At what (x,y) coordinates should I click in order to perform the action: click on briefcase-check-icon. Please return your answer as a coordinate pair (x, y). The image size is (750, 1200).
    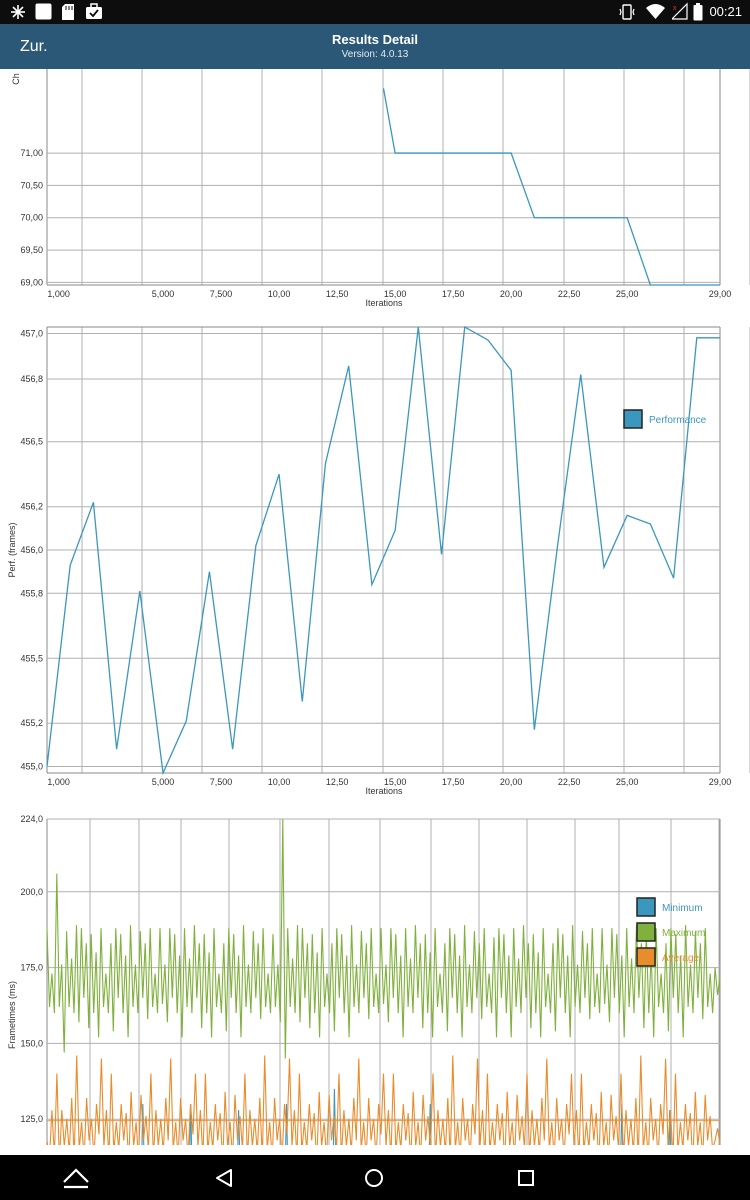
    Looking at the image, I should click on (94, 14).